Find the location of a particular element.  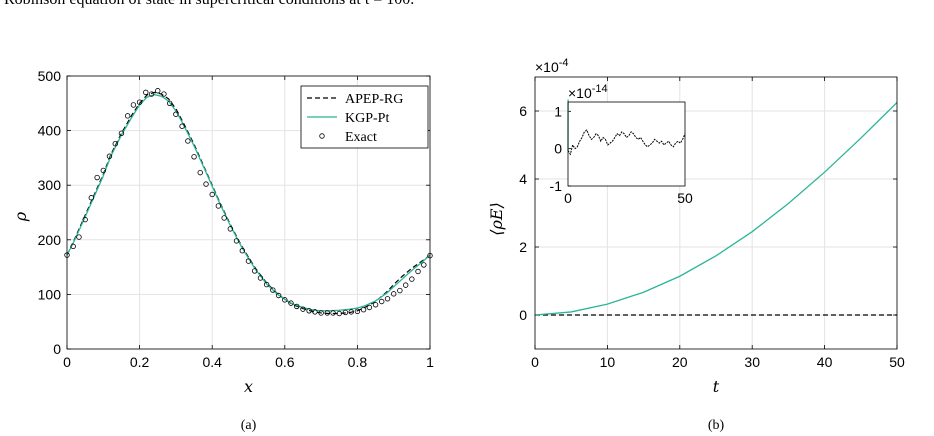

y-tick-label-b: 4 is located at coordinates (523, 179).